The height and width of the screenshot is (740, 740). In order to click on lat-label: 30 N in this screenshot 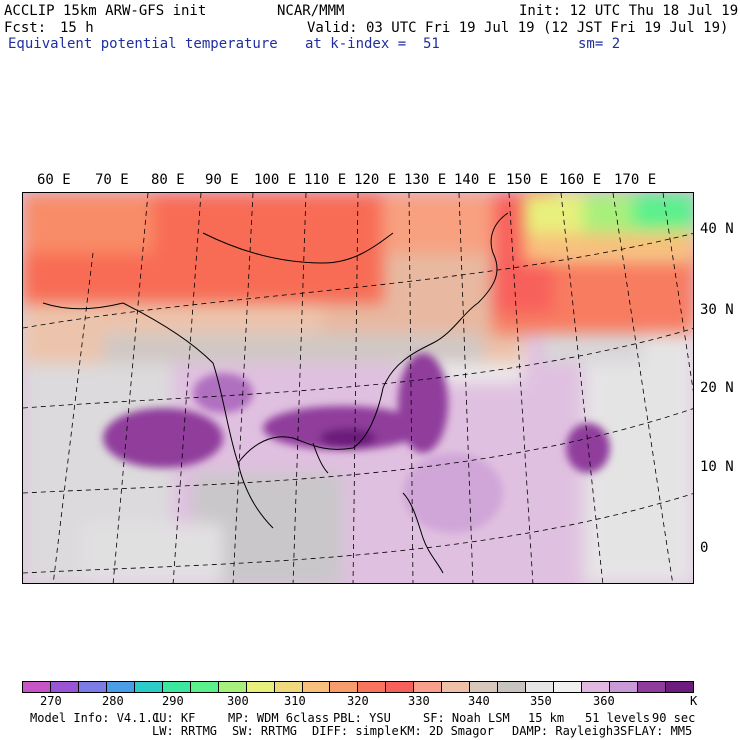, I will do `click(717, 310)`.